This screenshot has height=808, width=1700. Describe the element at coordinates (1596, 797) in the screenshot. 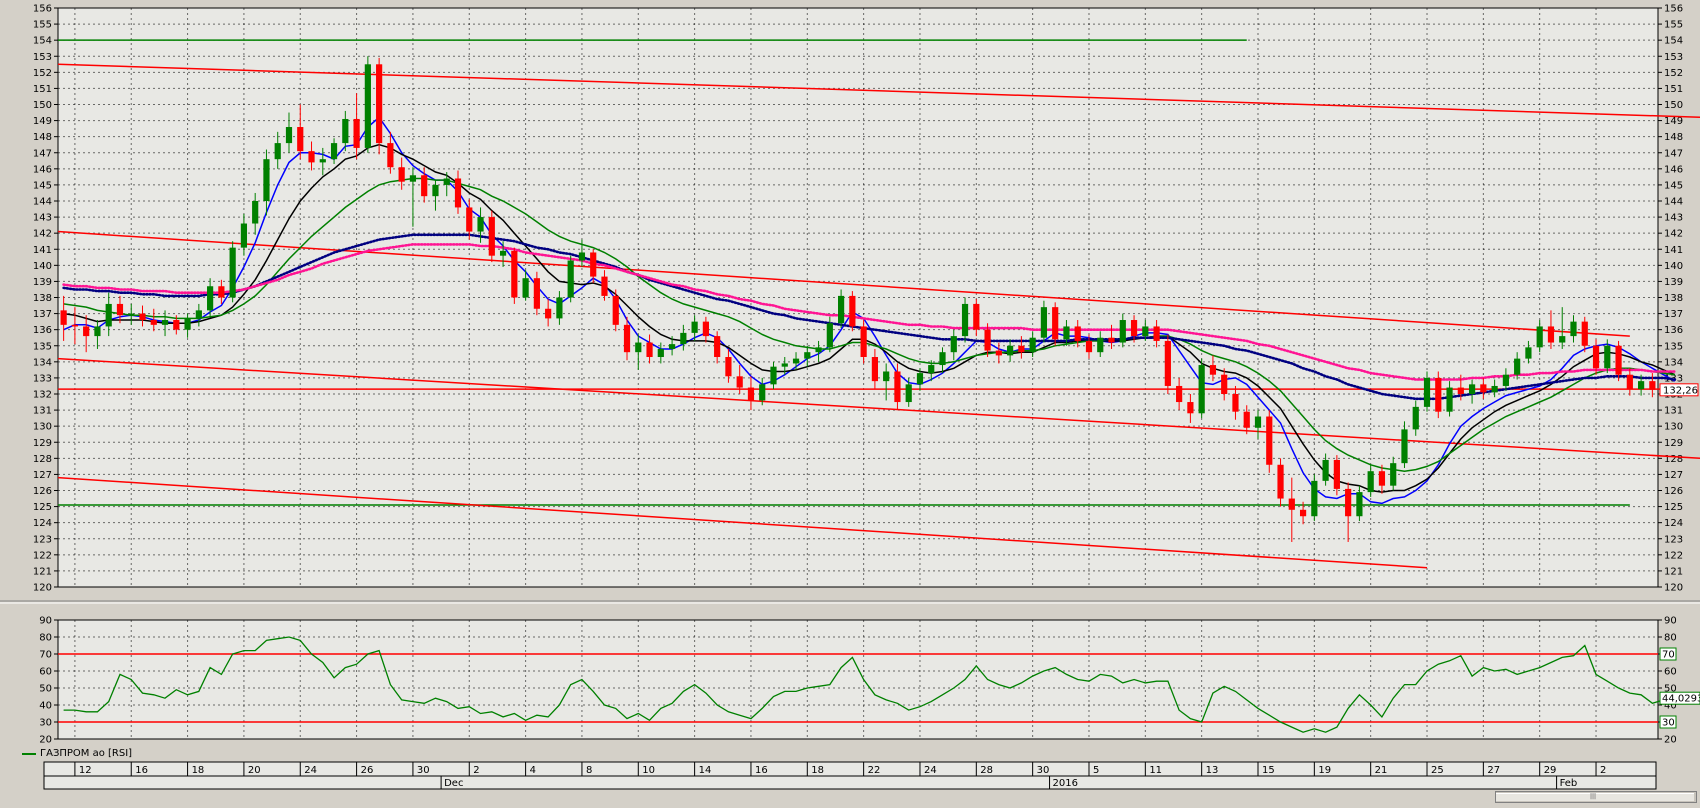

I see `horizontal-scrollbar: |||` at that location.